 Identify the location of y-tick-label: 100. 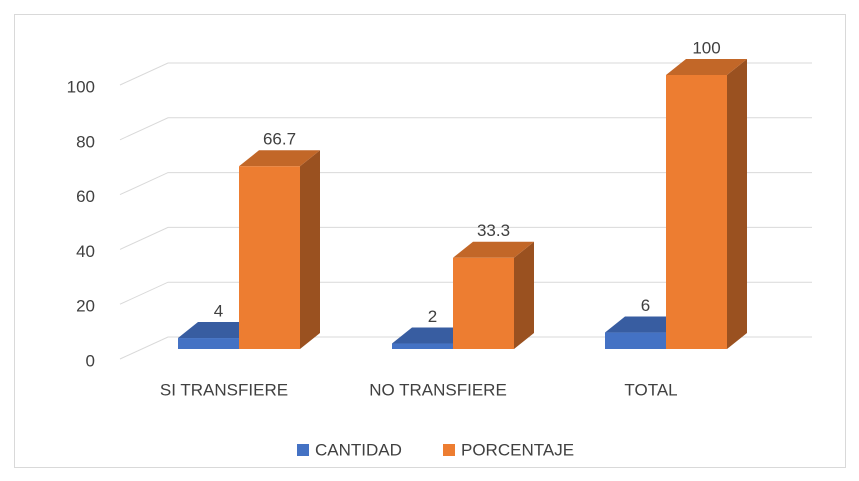
(81, 86).